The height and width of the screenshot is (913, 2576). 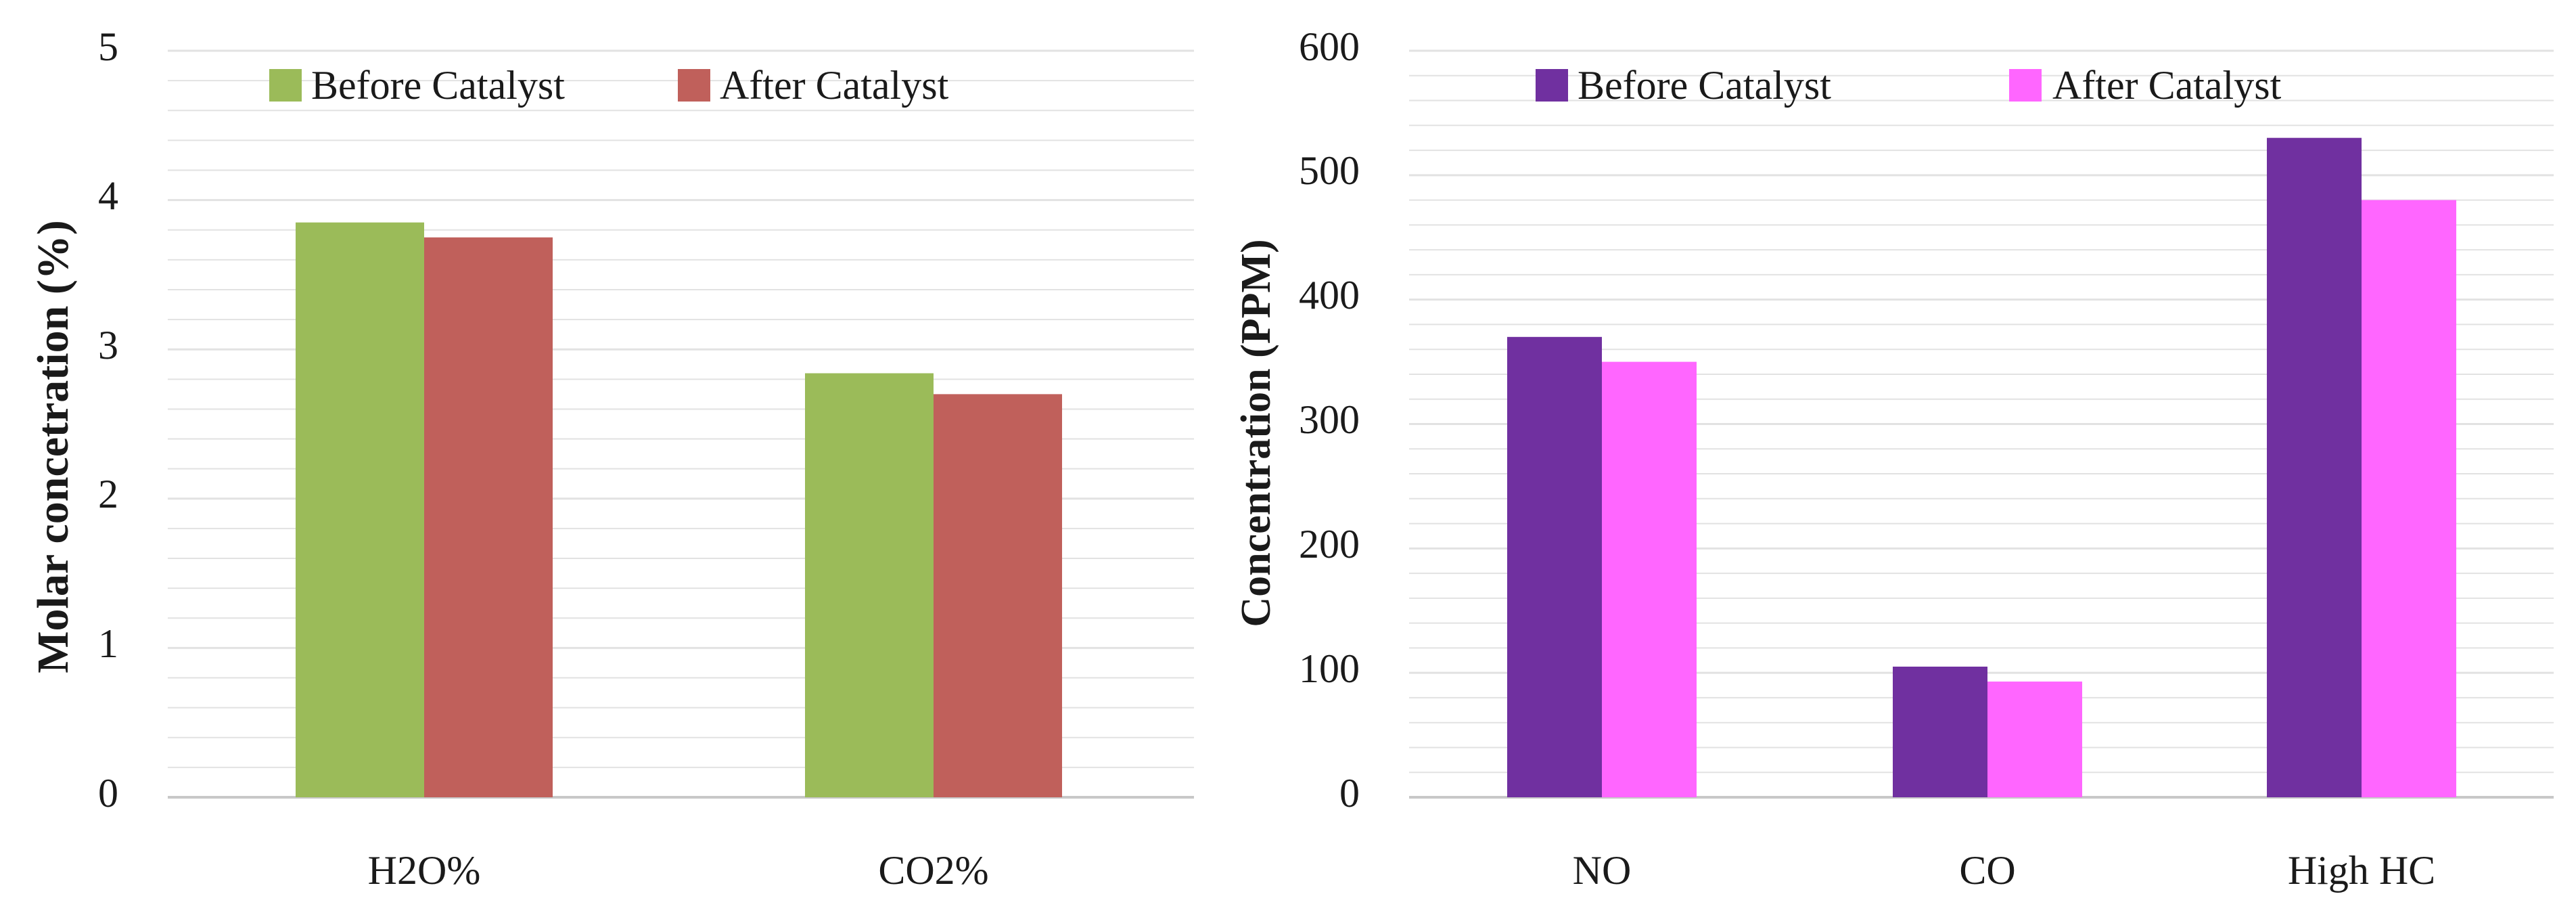 What do you see at coordinates (694, 85) in the screenshot?
I see `left-legend-swatch-after` at bounding box center [694, 85].